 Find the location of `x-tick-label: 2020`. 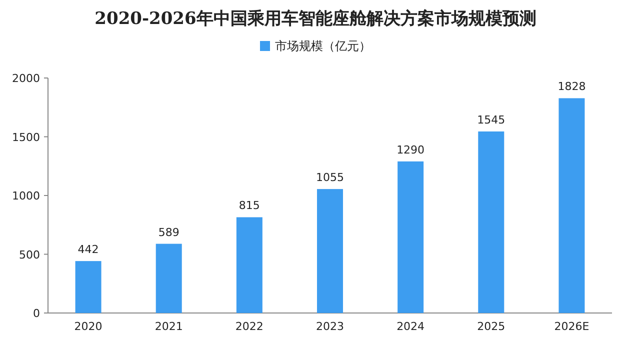

x-tick-label: 2020 is located at coordinates (88, 326).